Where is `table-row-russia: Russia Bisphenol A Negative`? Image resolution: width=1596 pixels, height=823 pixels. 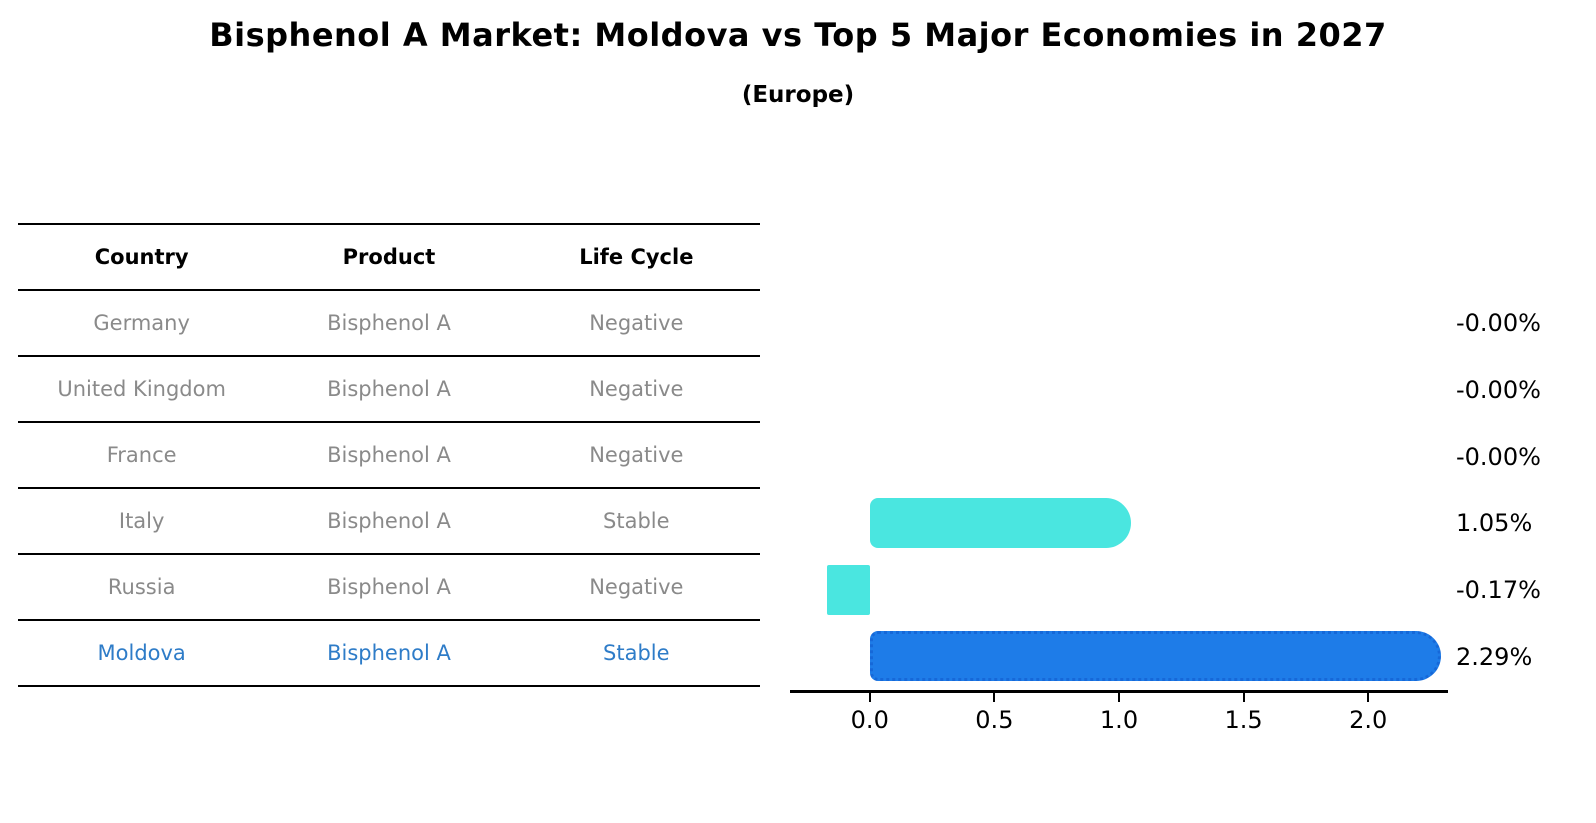
table-row-russia: Russia Bisphenol A Negative is located at coordinates (389, 588).